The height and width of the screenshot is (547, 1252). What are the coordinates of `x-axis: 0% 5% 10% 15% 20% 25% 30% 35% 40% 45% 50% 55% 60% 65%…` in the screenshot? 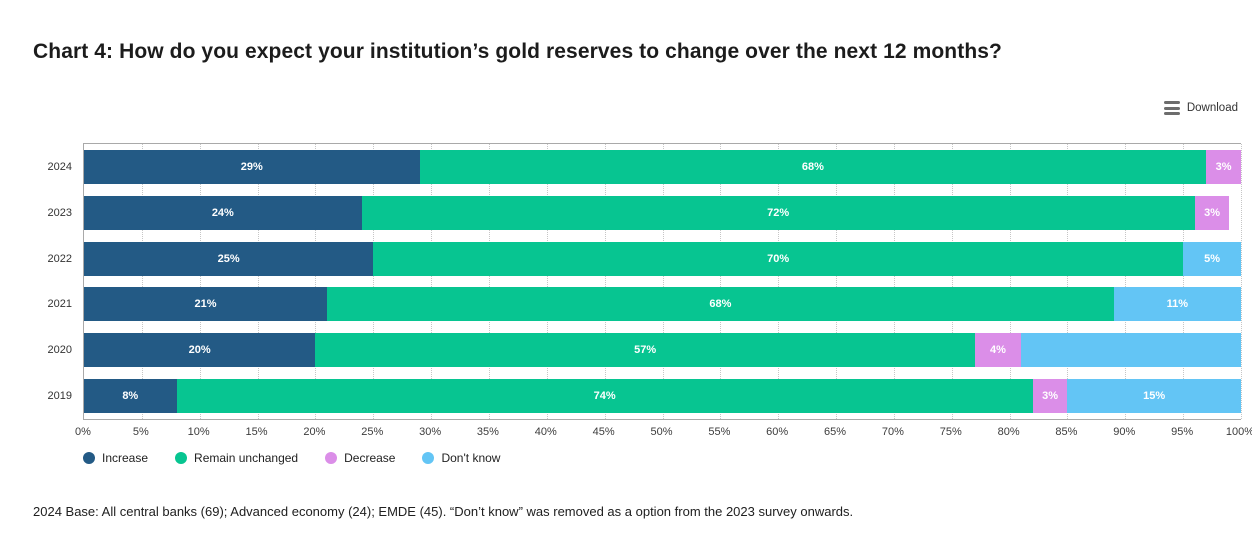 It's located at (663, 433).